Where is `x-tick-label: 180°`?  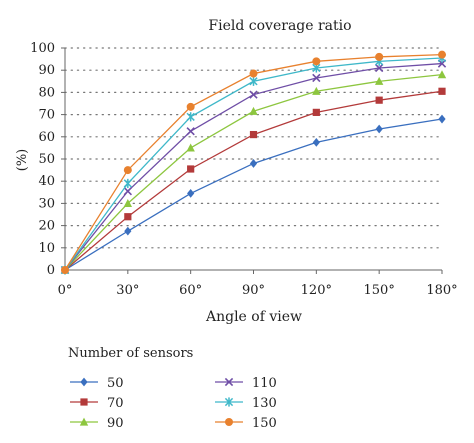
x-tick-label: 180° is located at coordinates (441, 290).